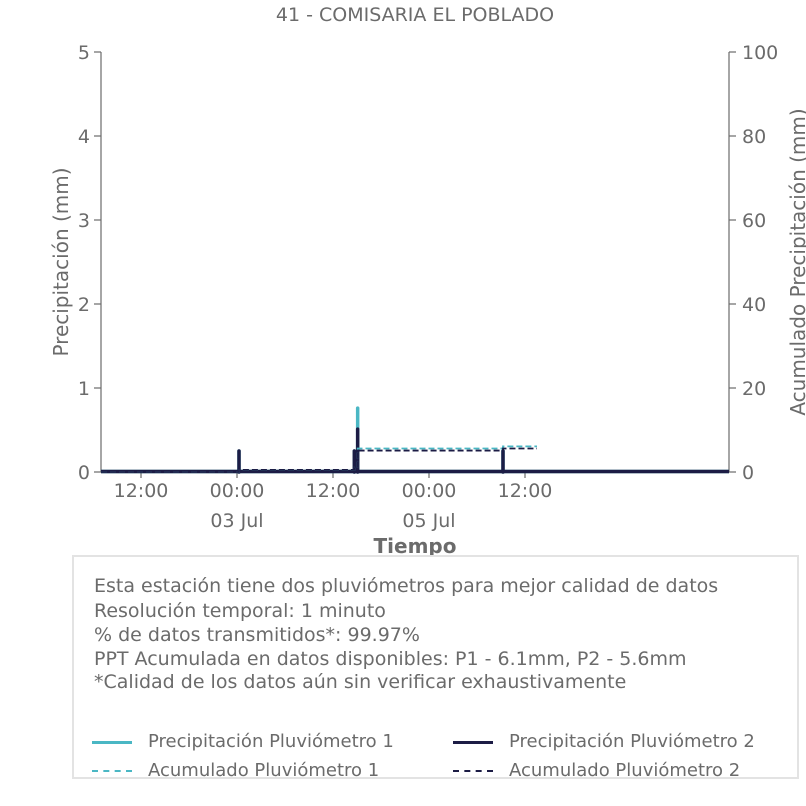 The image size is (806, 806). What do you see at coordinates (84, 53) in the screenshot?
I see `y-tick-label: 5` at bounding box center [84, 53].